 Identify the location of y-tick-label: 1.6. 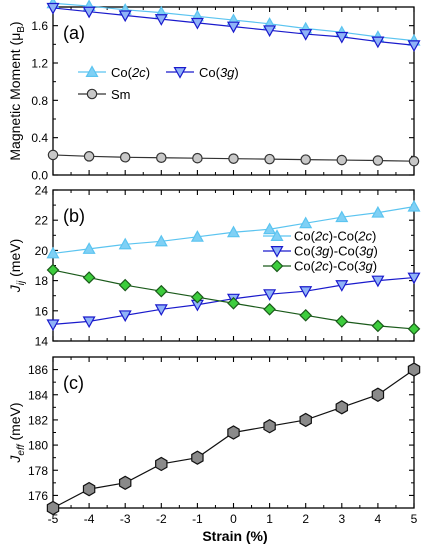
(39, 26).